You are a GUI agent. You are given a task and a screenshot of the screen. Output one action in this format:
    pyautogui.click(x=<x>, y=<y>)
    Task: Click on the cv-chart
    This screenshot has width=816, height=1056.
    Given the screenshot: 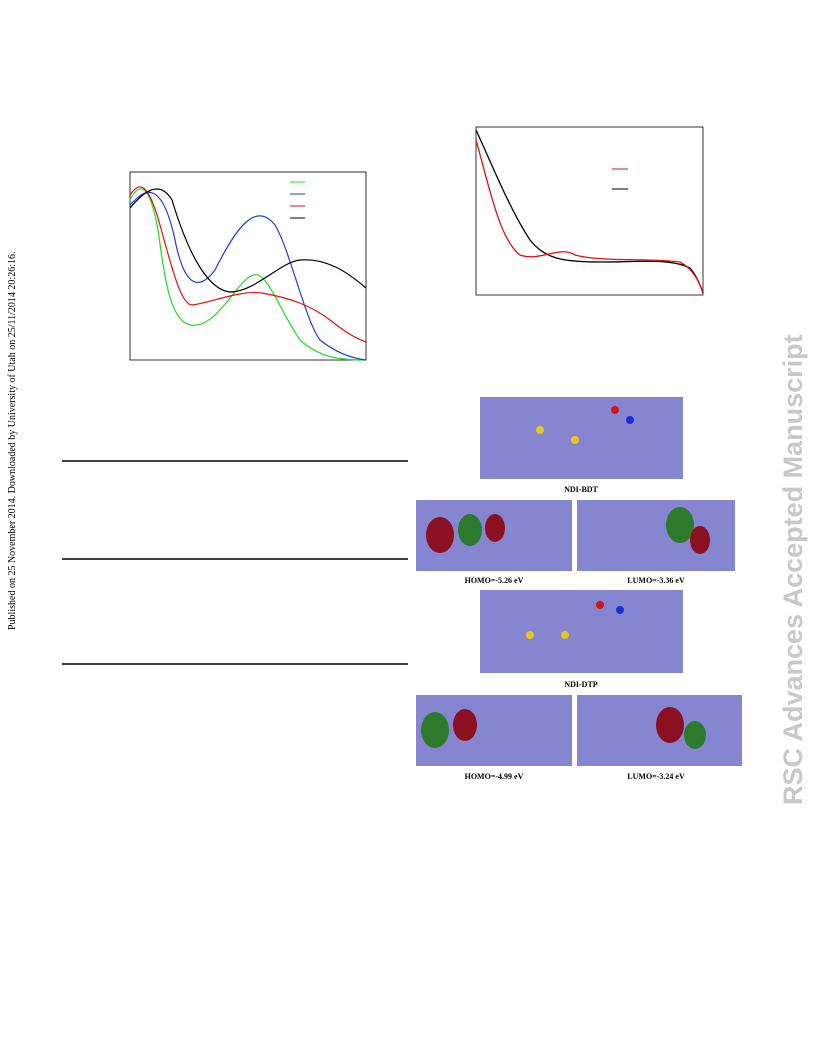 What is the action you would take?
    pyautogui.click(x=589, y=211)
    